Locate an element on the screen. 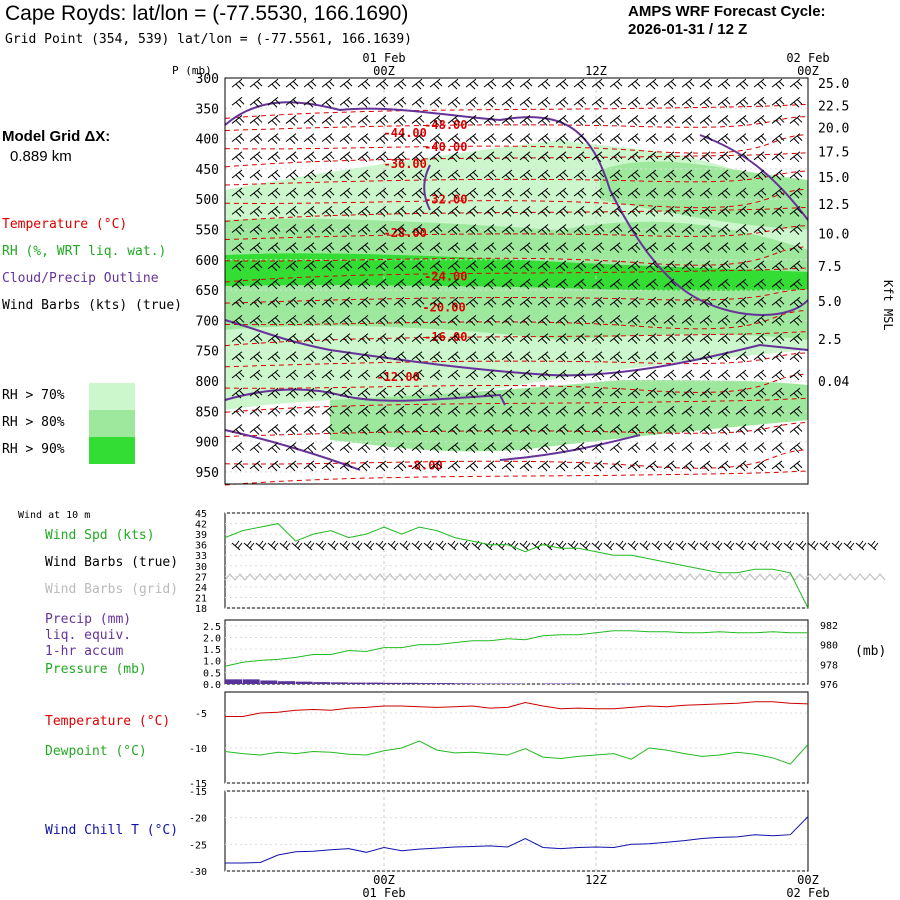 The width and height of the screenshot is (900, 900). precip-tick-label: 1.0 is located at coordinates (212, 662).